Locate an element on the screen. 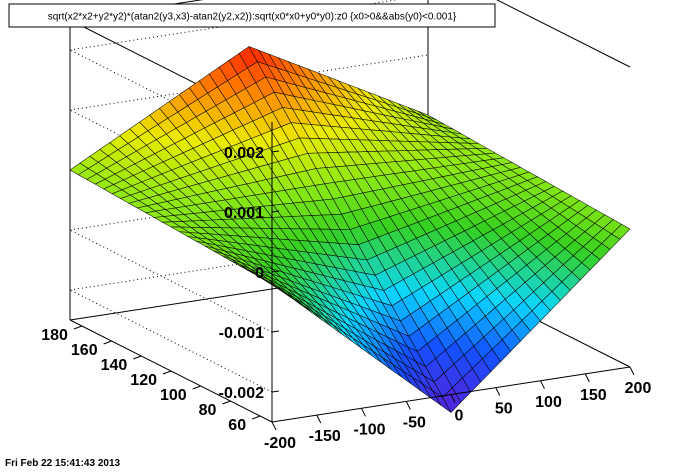  x-tick-label: -150 is located at coordinates (325, 436).